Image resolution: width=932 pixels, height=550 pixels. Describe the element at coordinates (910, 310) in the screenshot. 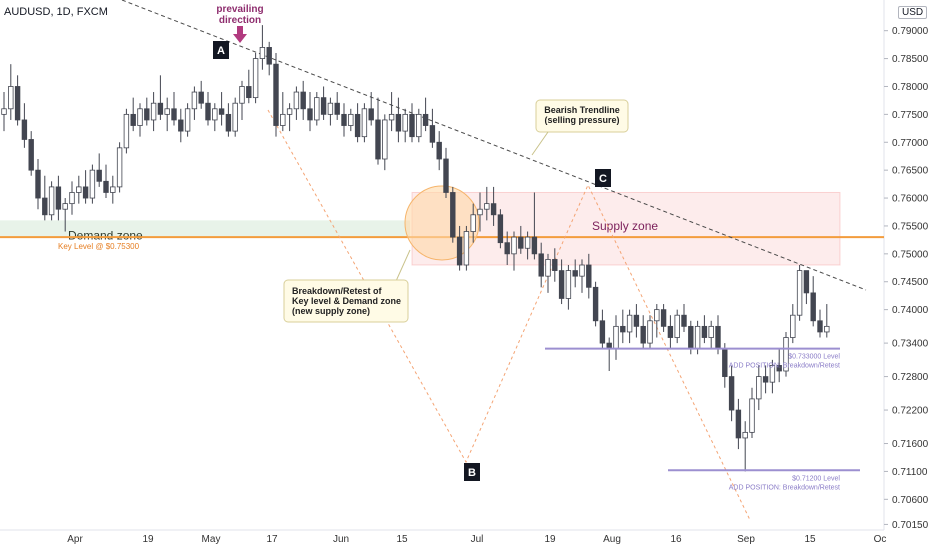

I see `y-tick-label: 0.74000` at that location.